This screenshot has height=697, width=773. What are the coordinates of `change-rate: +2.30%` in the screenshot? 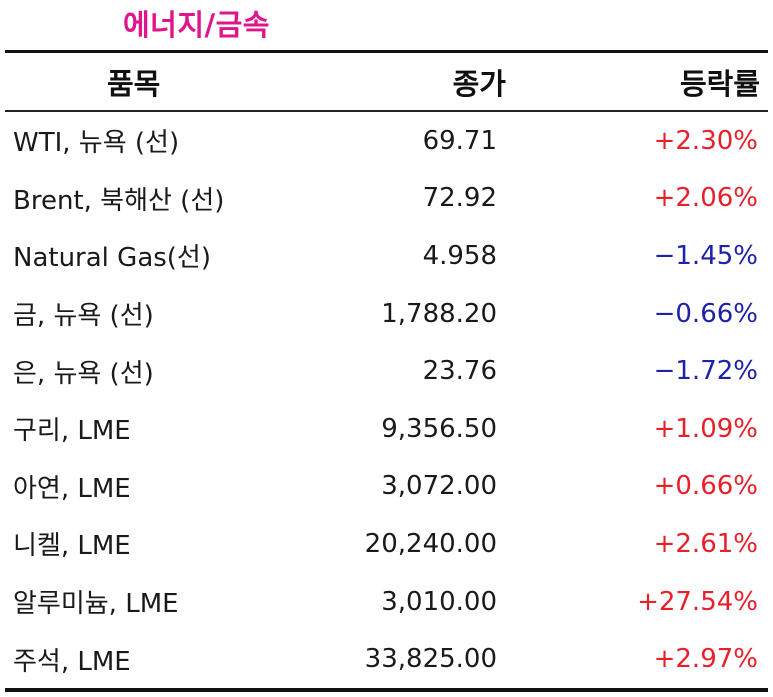 It's located at (705, 140).